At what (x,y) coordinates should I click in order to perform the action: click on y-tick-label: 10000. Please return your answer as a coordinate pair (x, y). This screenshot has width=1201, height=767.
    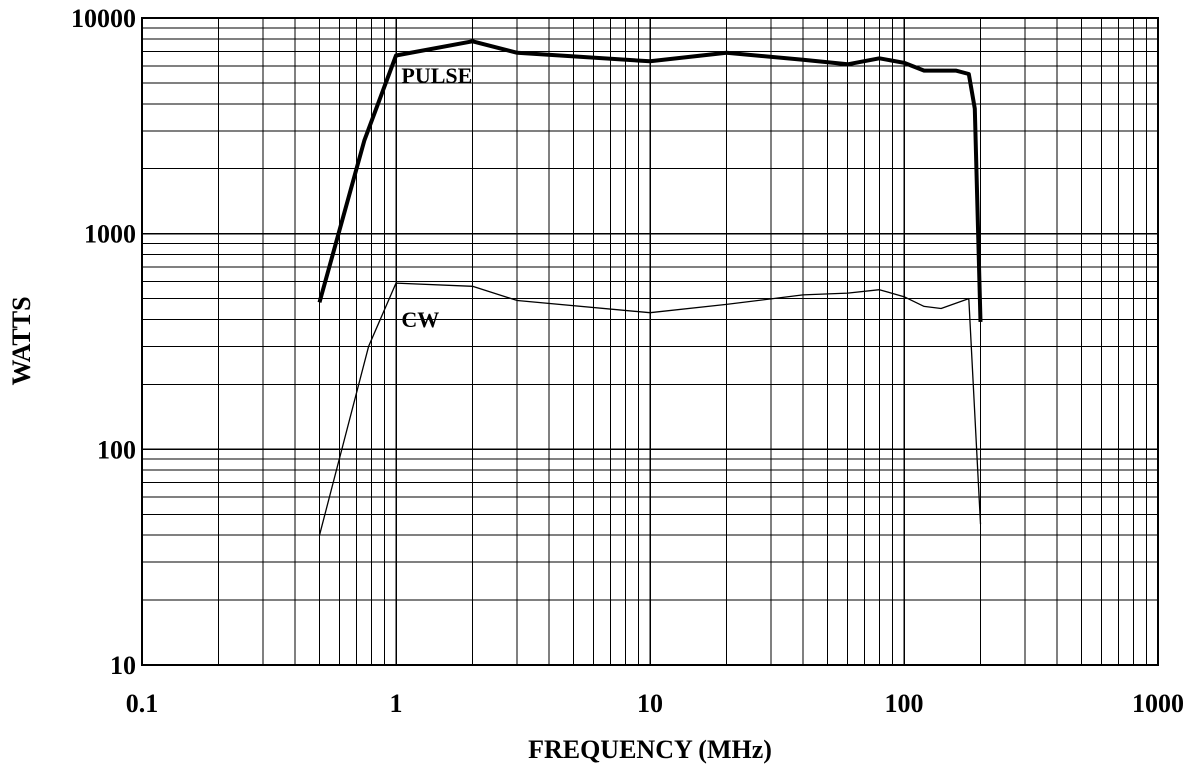
    Looking at the image, I should click on (103, 18).